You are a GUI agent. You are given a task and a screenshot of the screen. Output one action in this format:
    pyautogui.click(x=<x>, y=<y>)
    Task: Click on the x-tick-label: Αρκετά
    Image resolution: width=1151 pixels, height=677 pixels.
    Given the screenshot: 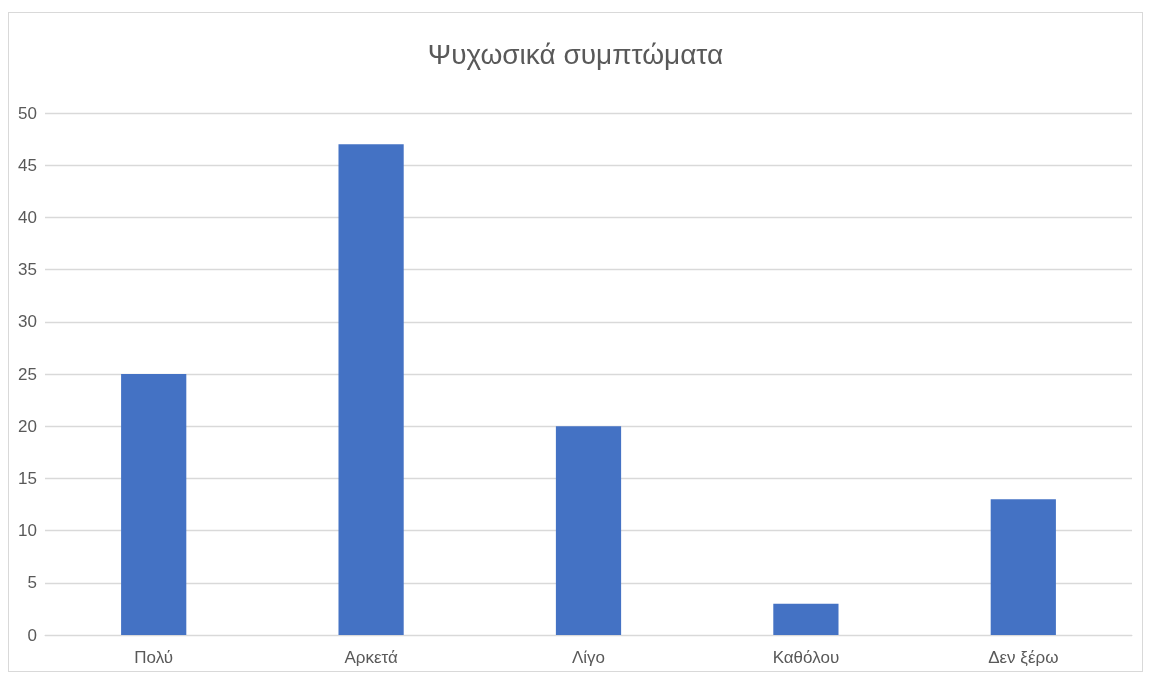 What is the action you would take?
    pyautogui.click(x=371, y=657)
    